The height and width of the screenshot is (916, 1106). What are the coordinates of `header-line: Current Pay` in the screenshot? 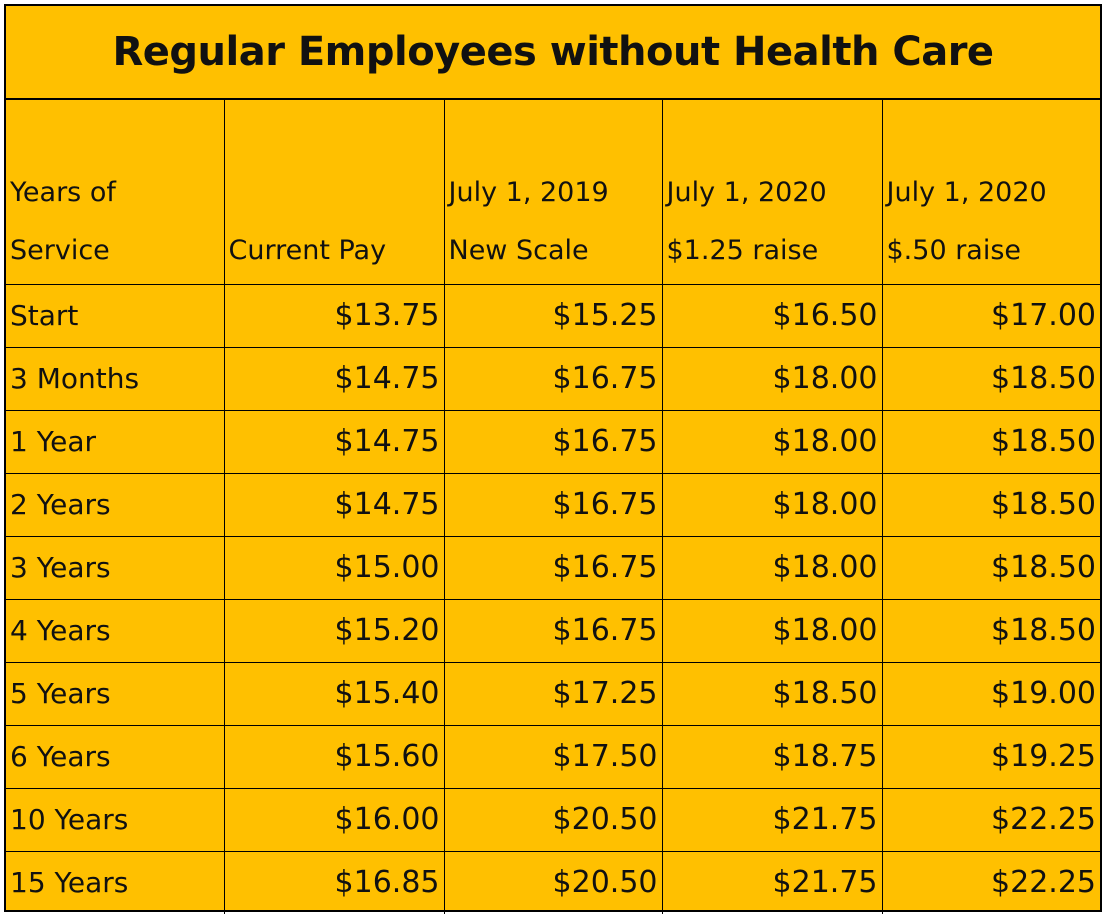 It's located at (307, 250).